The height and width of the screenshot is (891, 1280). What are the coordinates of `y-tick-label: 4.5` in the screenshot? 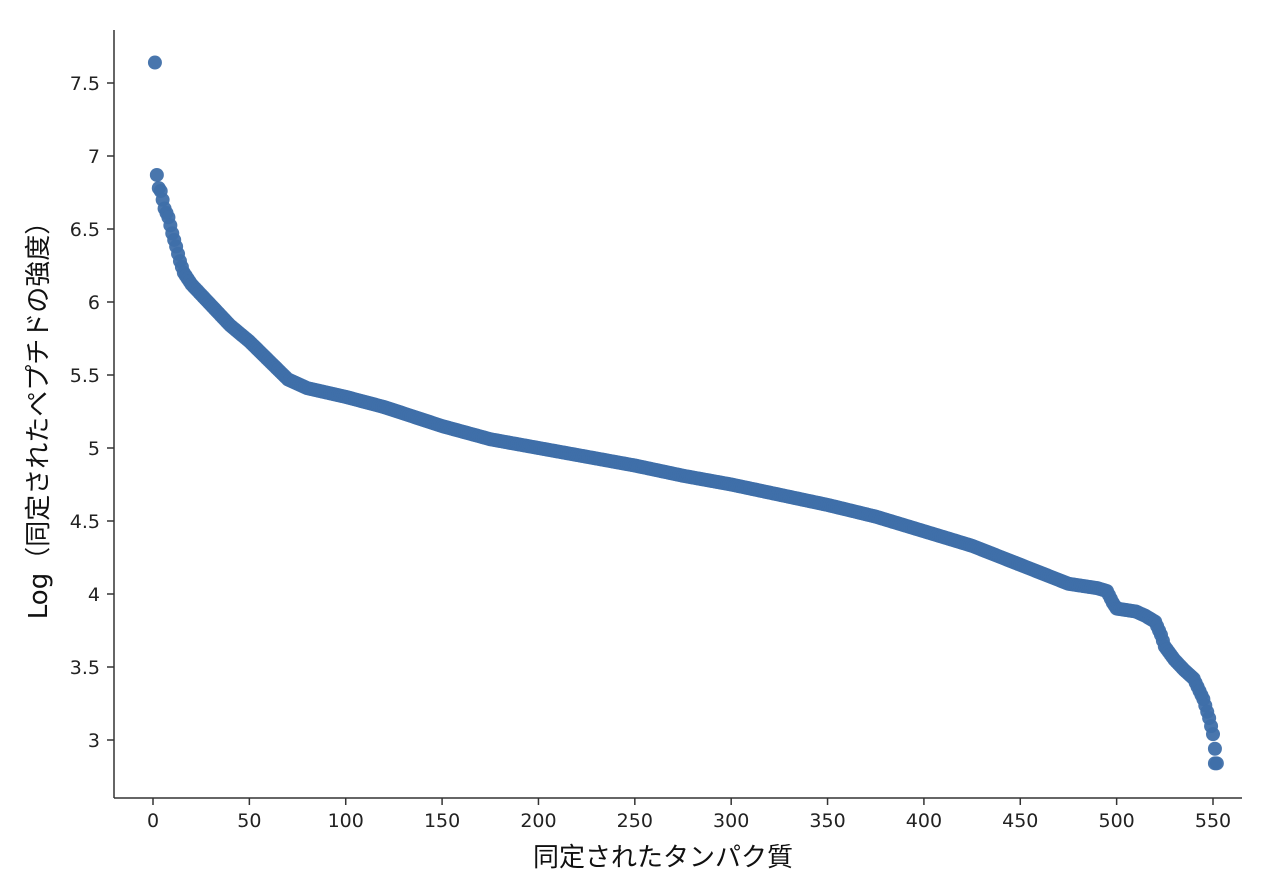 It's located at (85, 522).